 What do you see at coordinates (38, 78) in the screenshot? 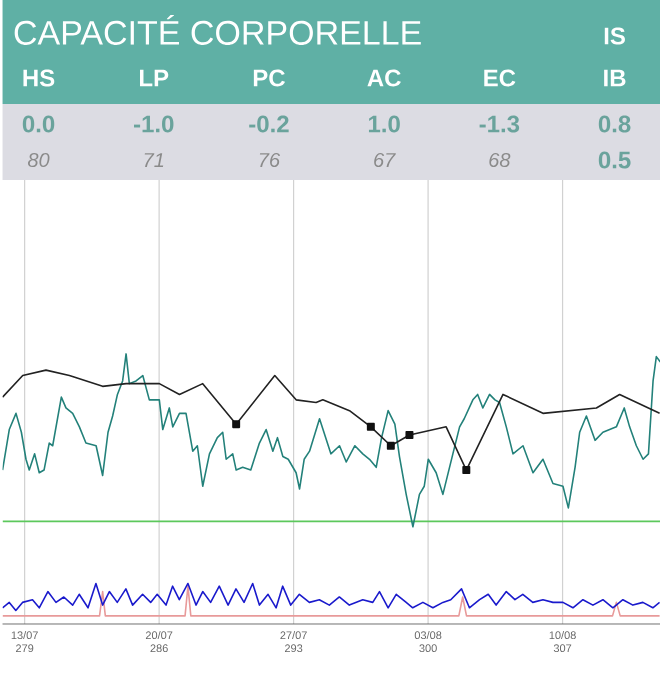
I see `category-label: HS` at bounding box center [38, 78].